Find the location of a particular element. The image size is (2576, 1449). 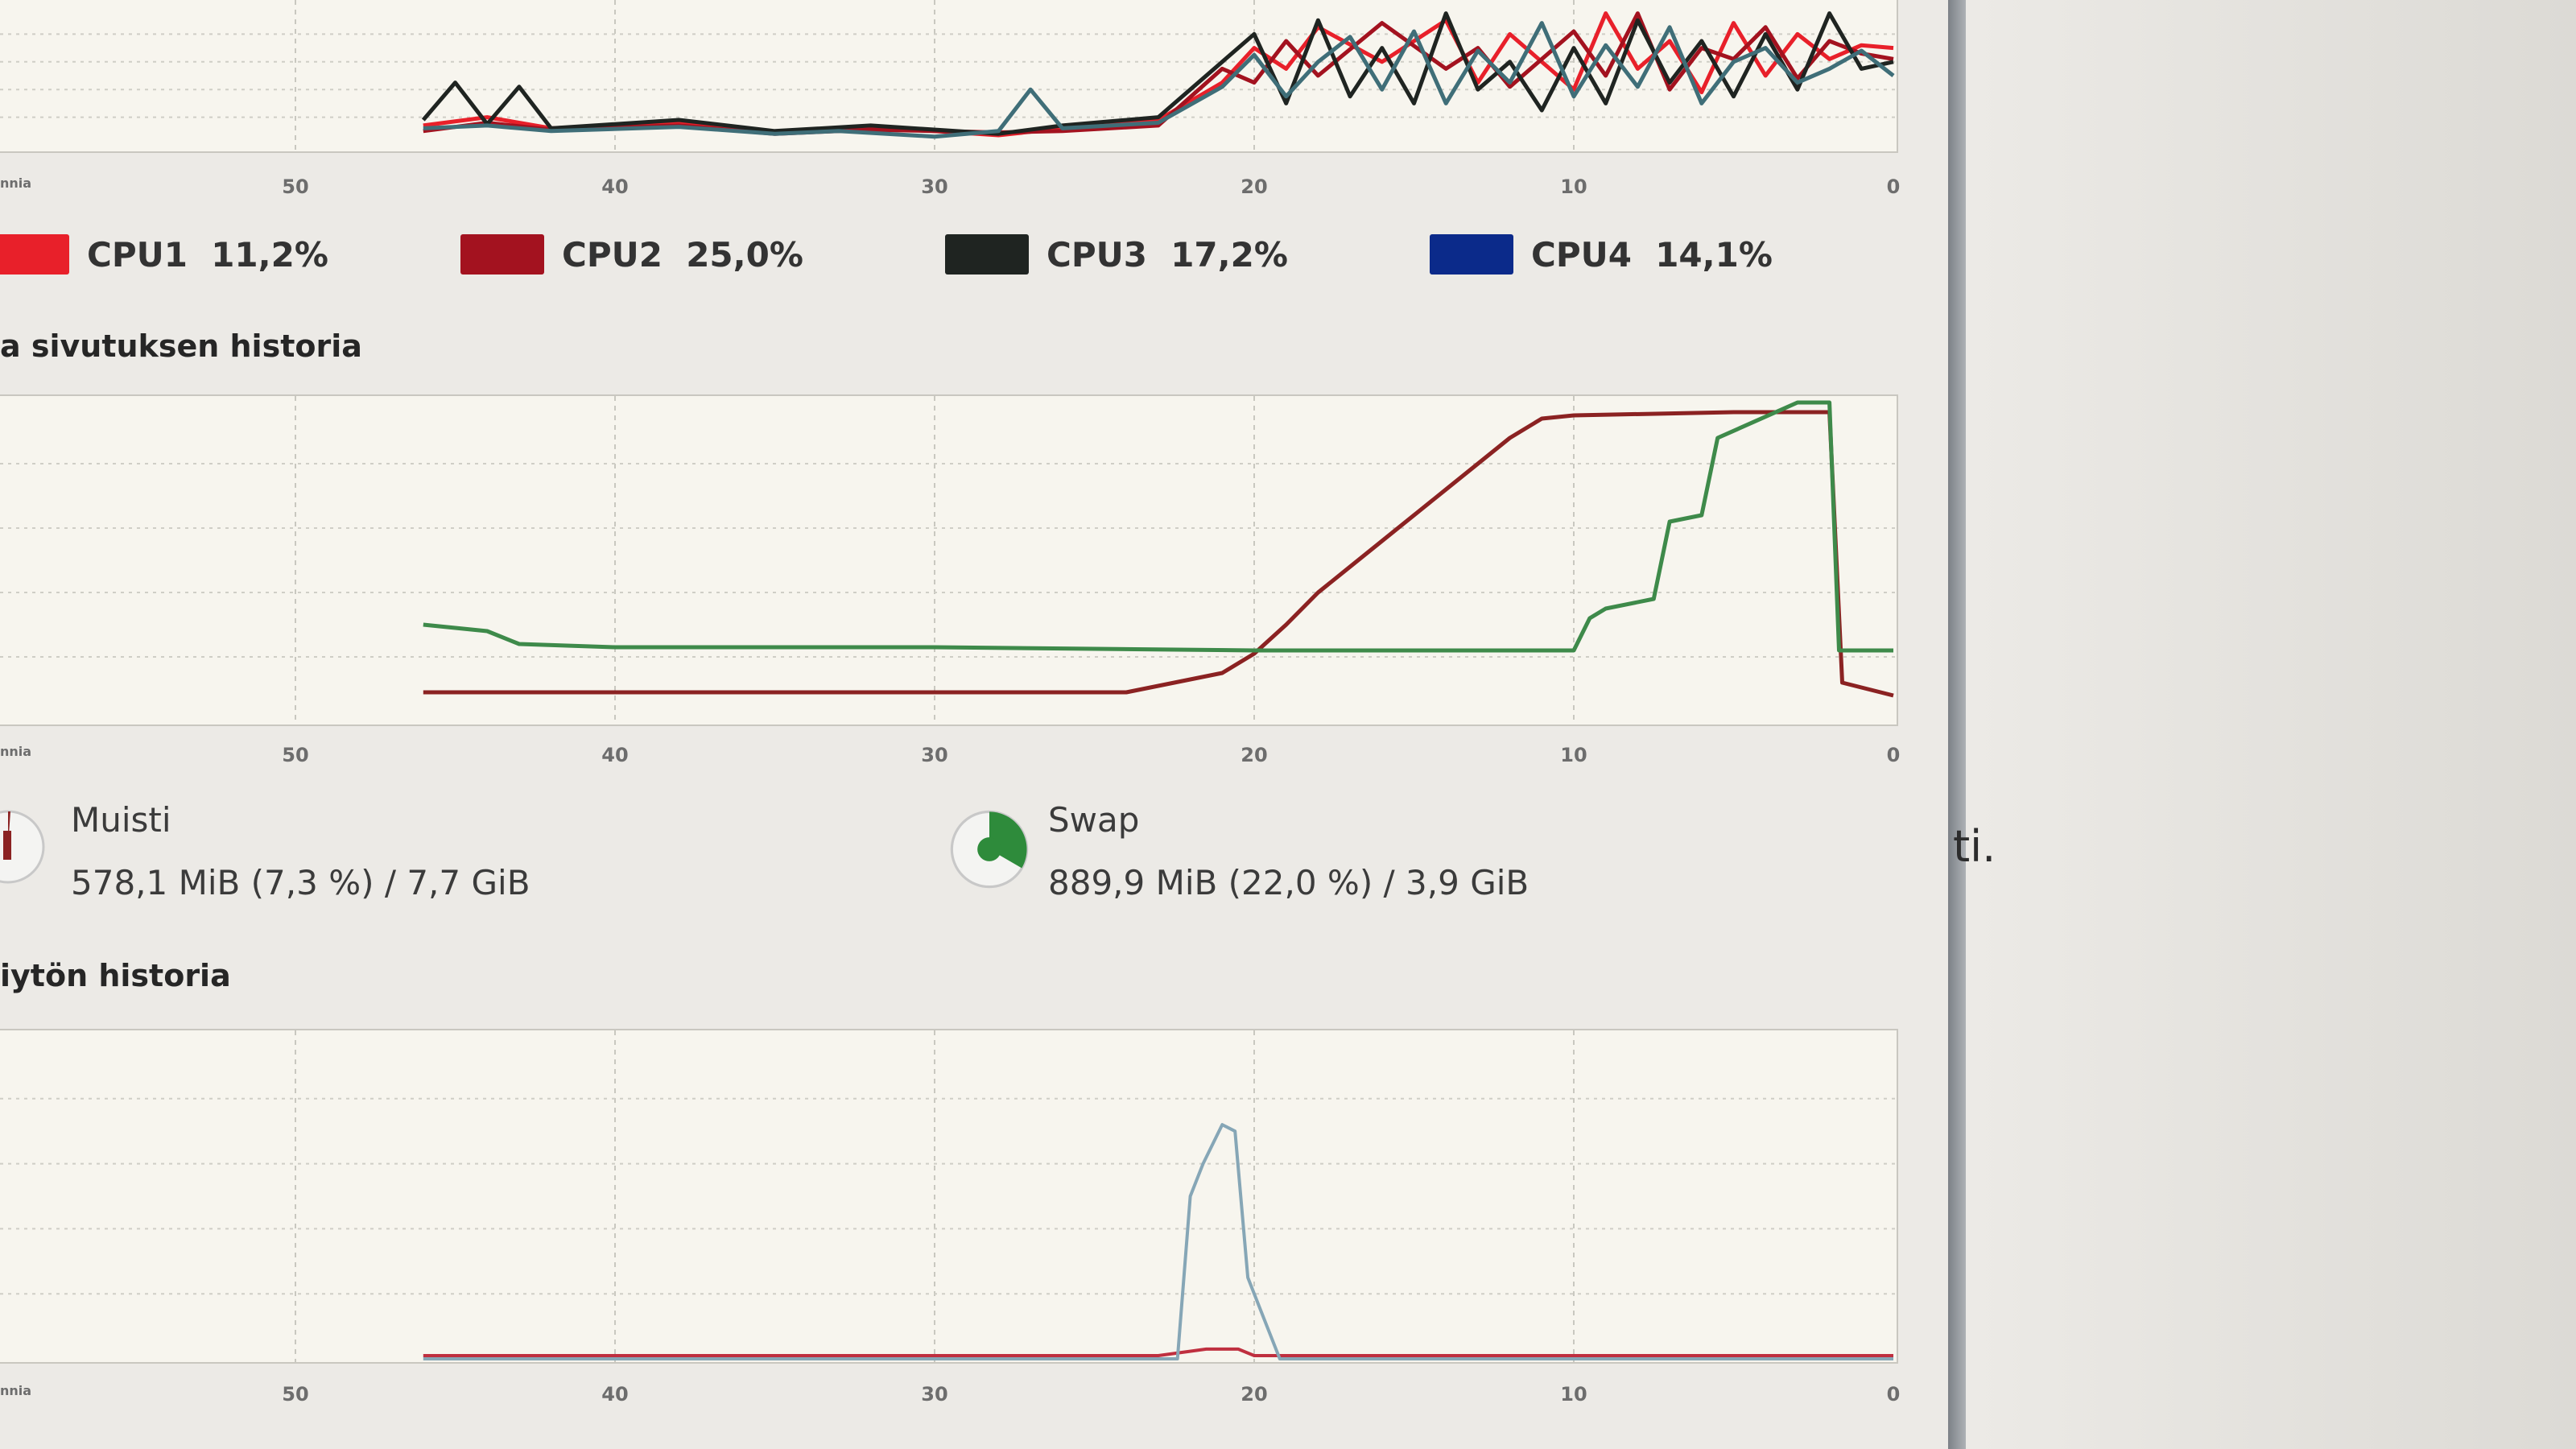

legend-cpu2: CPU2 25,0% is located at coordinates (631, 254).